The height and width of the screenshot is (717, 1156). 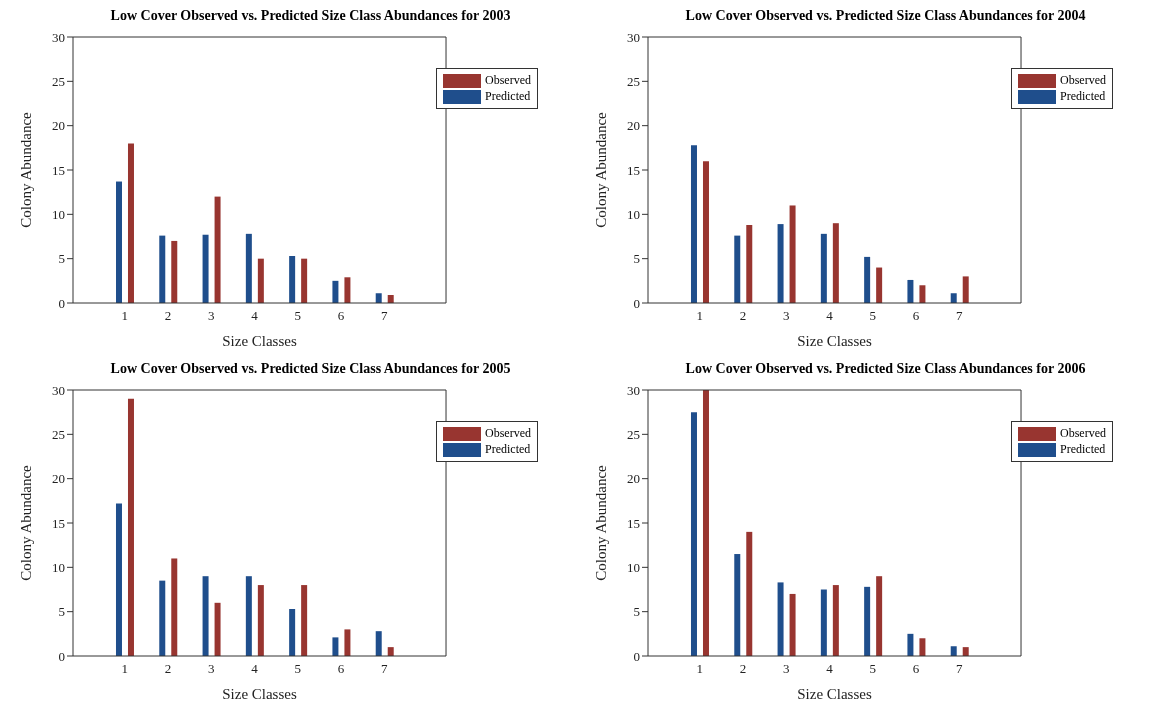 I want to click on legend-label: Observed, so click(x=508, y=433).